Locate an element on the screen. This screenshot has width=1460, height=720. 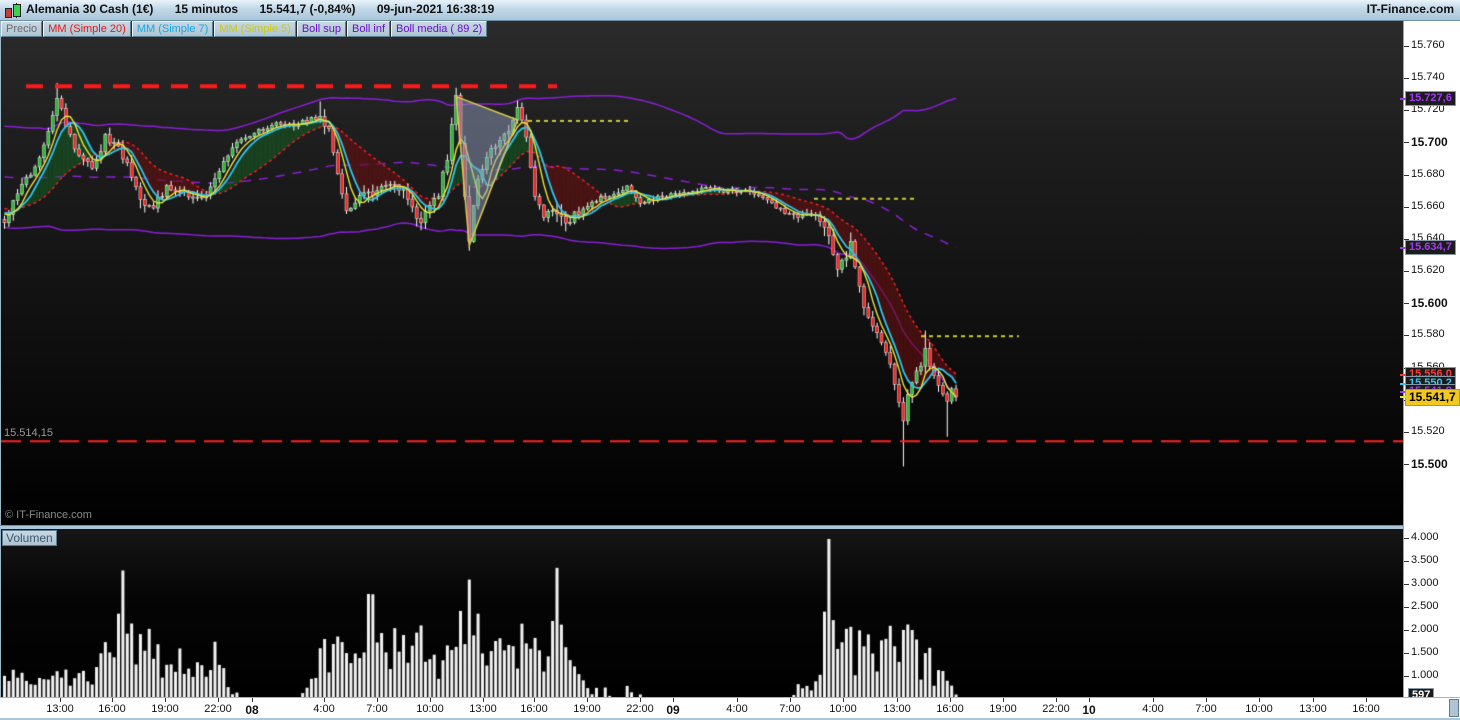
price-axis-label: 15.760 is located at coordinates (1428, 45).